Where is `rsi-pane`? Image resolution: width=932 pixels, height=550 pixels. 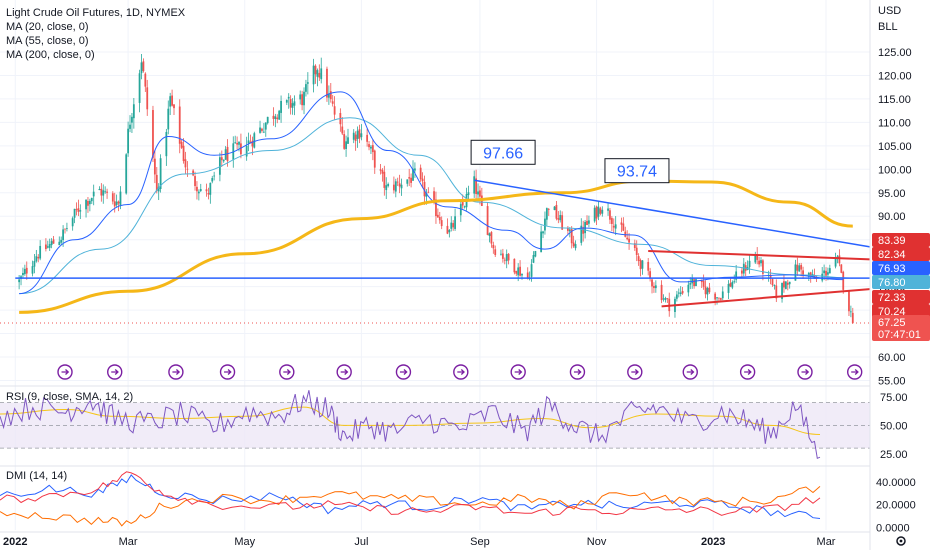
rsi-pane is located at coordinates (435, 424).